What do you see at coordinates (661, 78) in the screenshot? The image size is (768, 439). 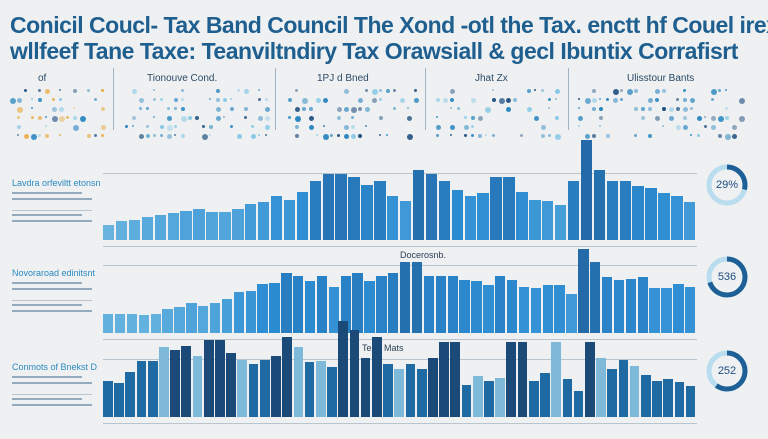 I see `column-header: Ulisstour Bants` at bounding box center [661, 78].